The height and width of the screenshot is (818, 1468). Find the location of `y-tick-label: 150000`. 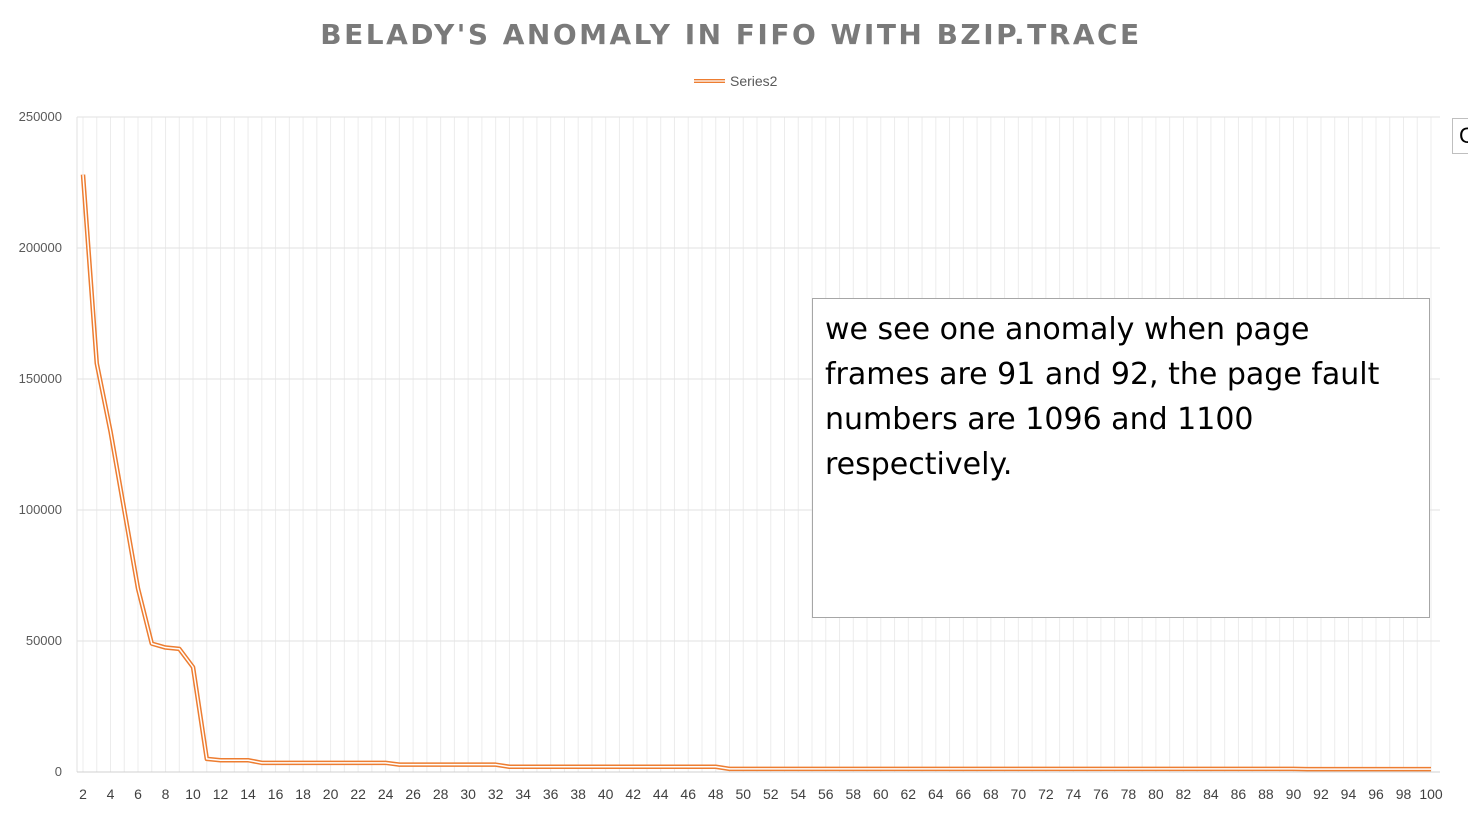

y-tick-label: 150000 is located at coordinates (40, 378).